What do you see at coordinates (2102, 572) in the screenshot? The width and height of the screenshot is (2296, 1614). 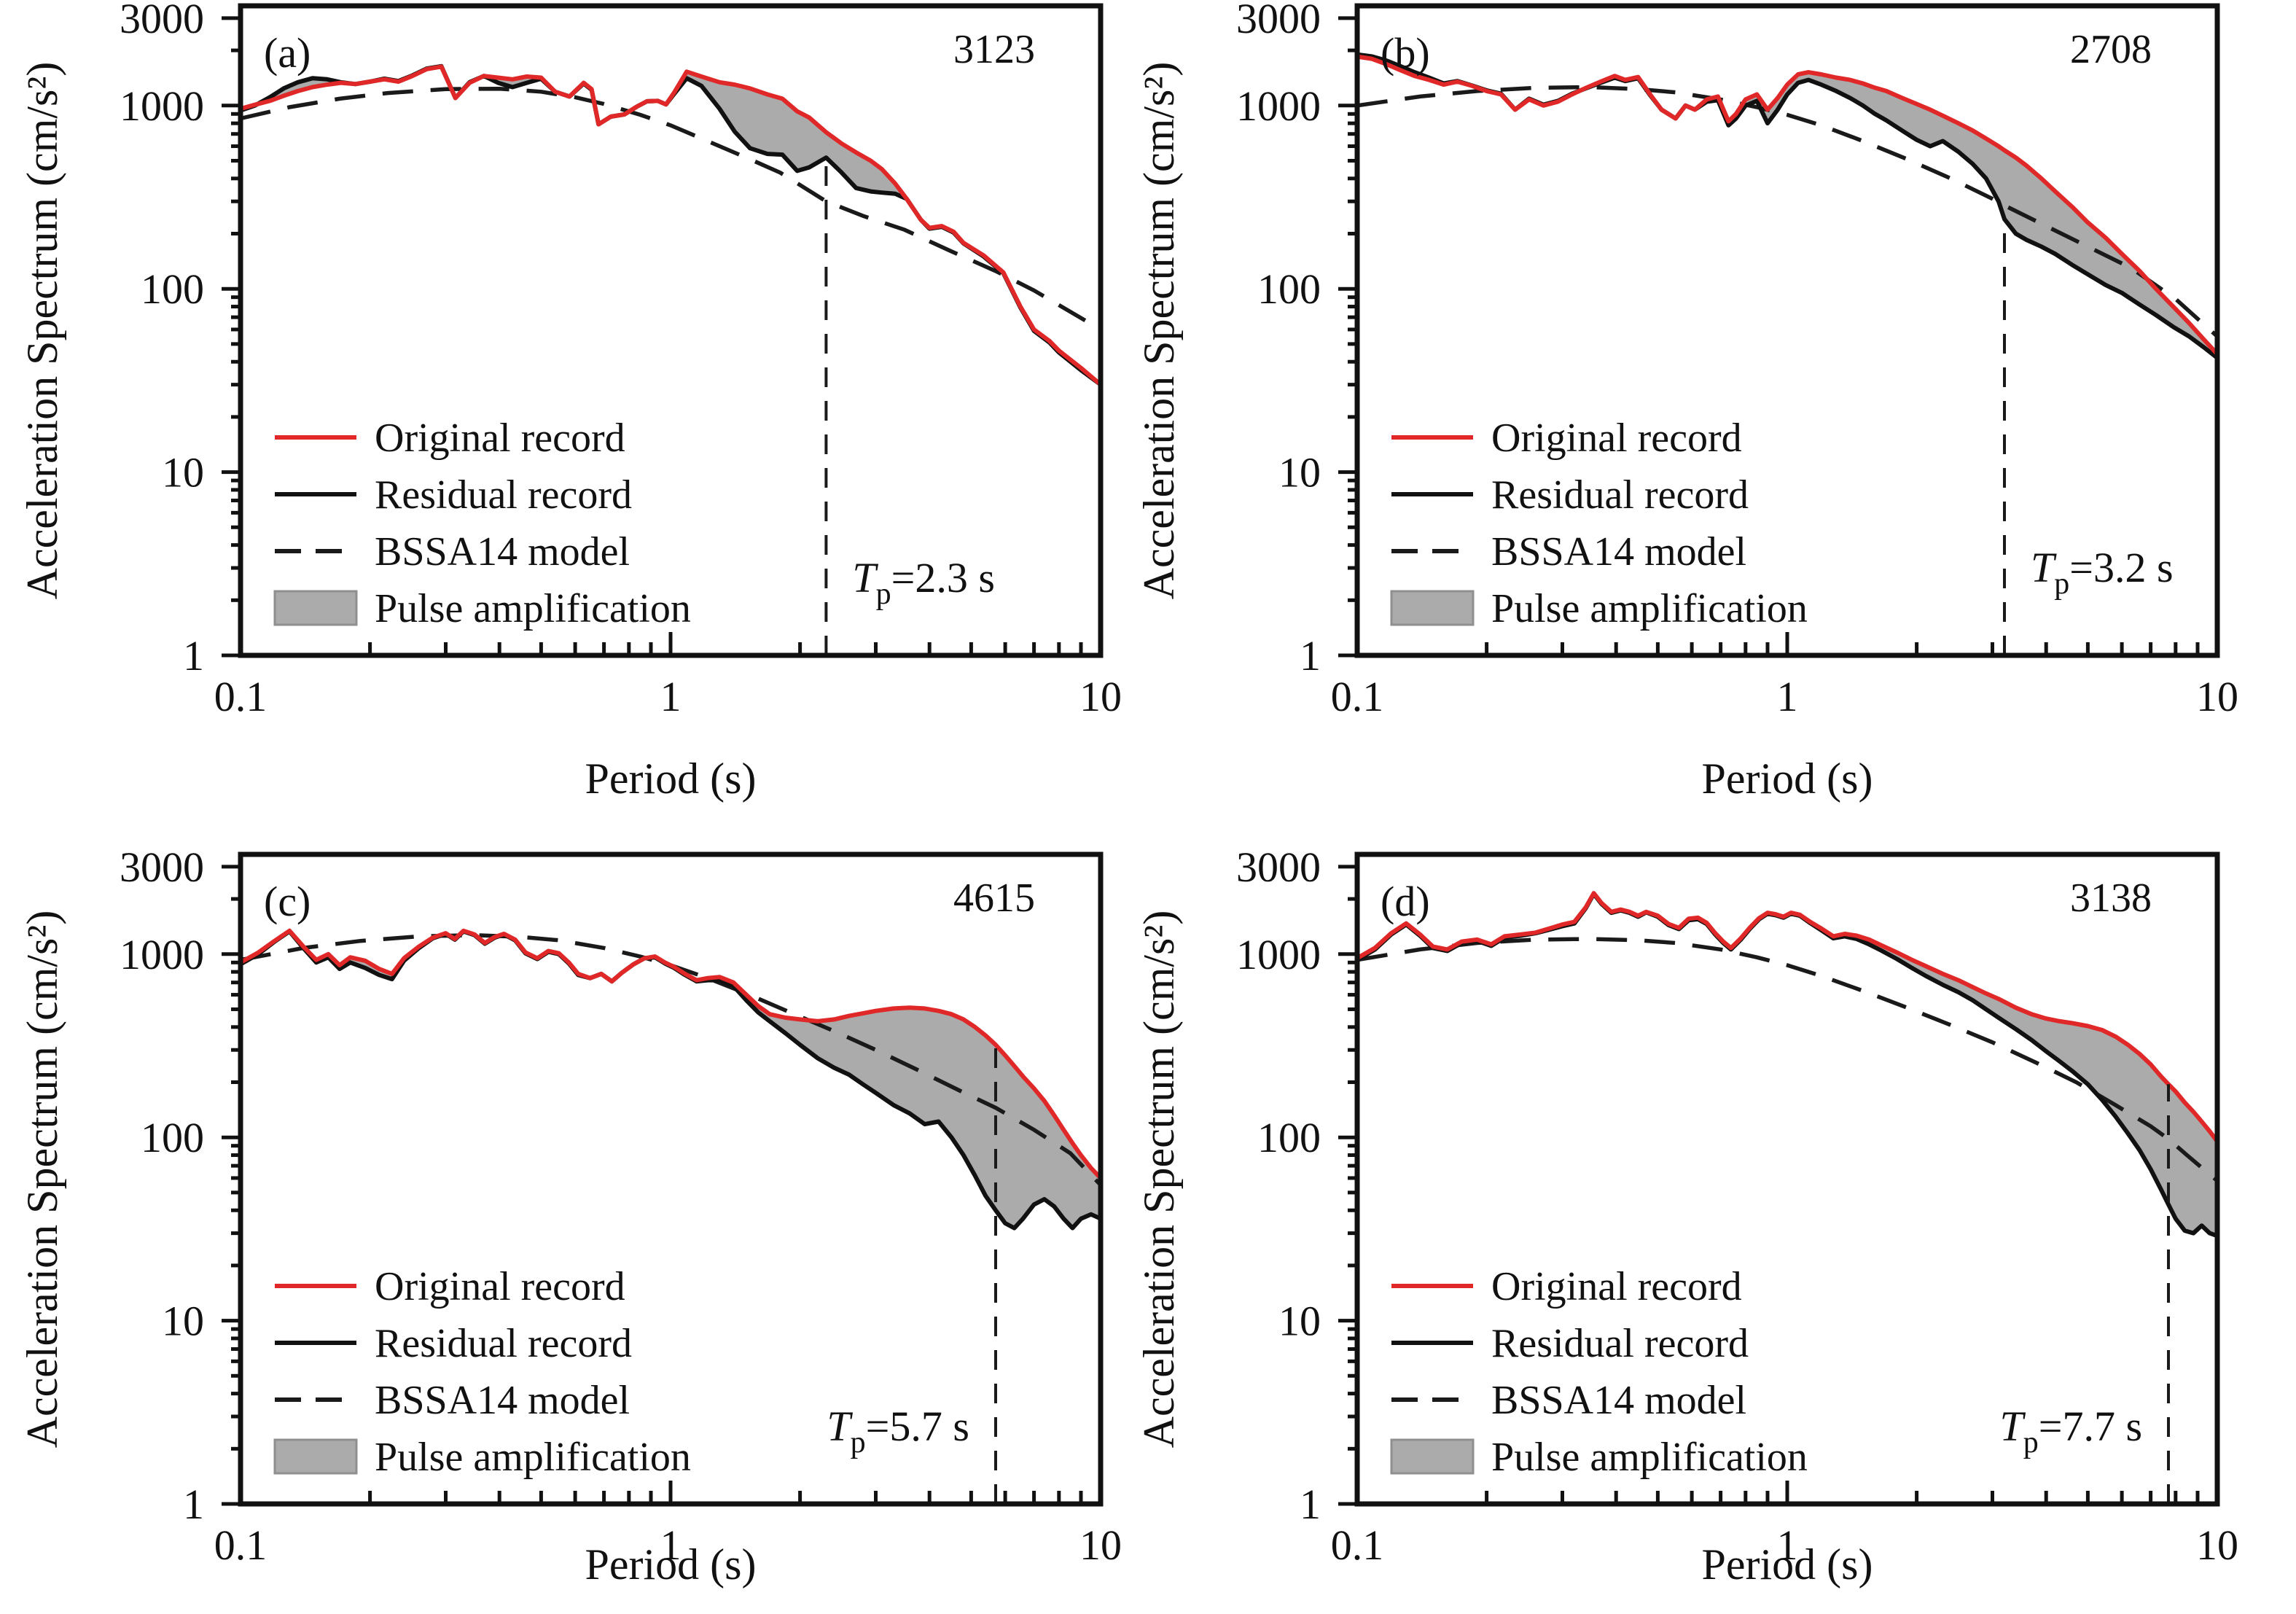 I see `tp-annotation: Tp=3.2 s` at bounding box center [2102, 572].